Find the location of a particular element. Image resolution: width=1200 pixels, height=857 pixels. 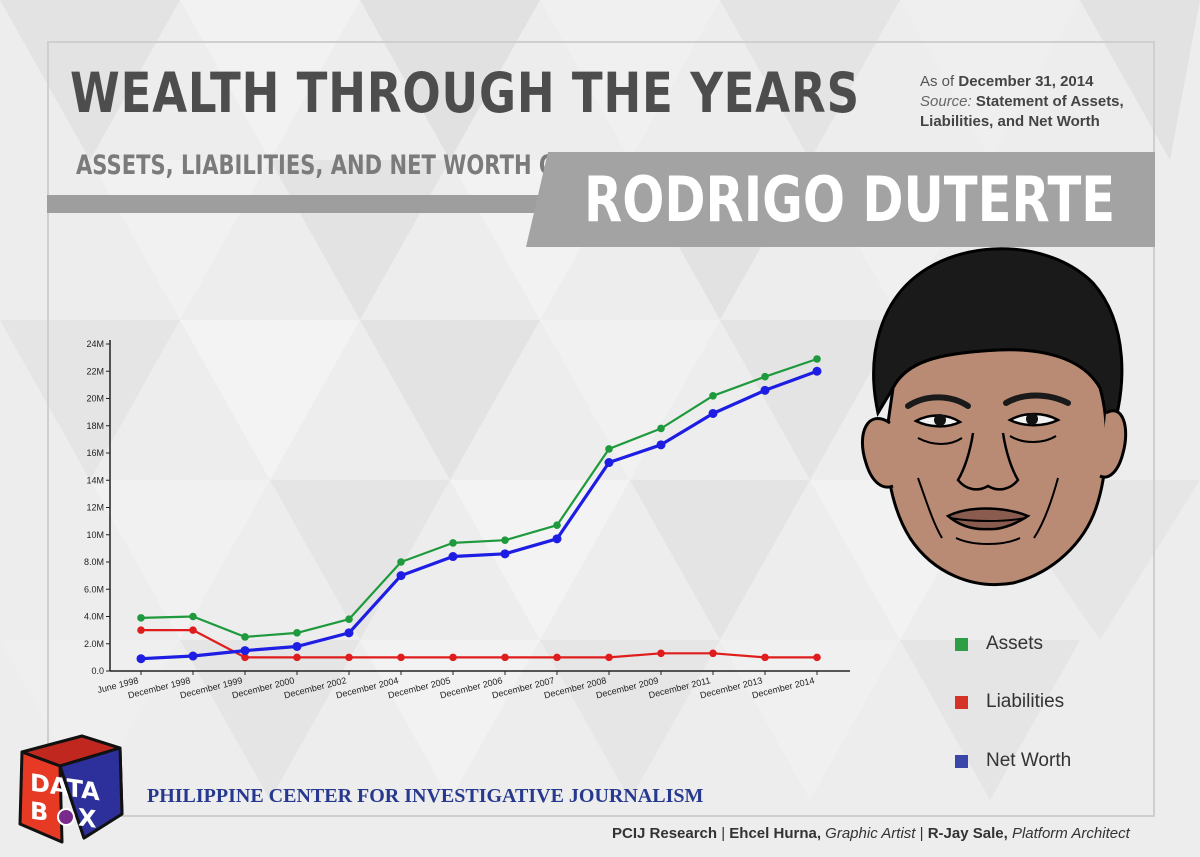

logo-flower-icon is located at coordinates (66, 817).